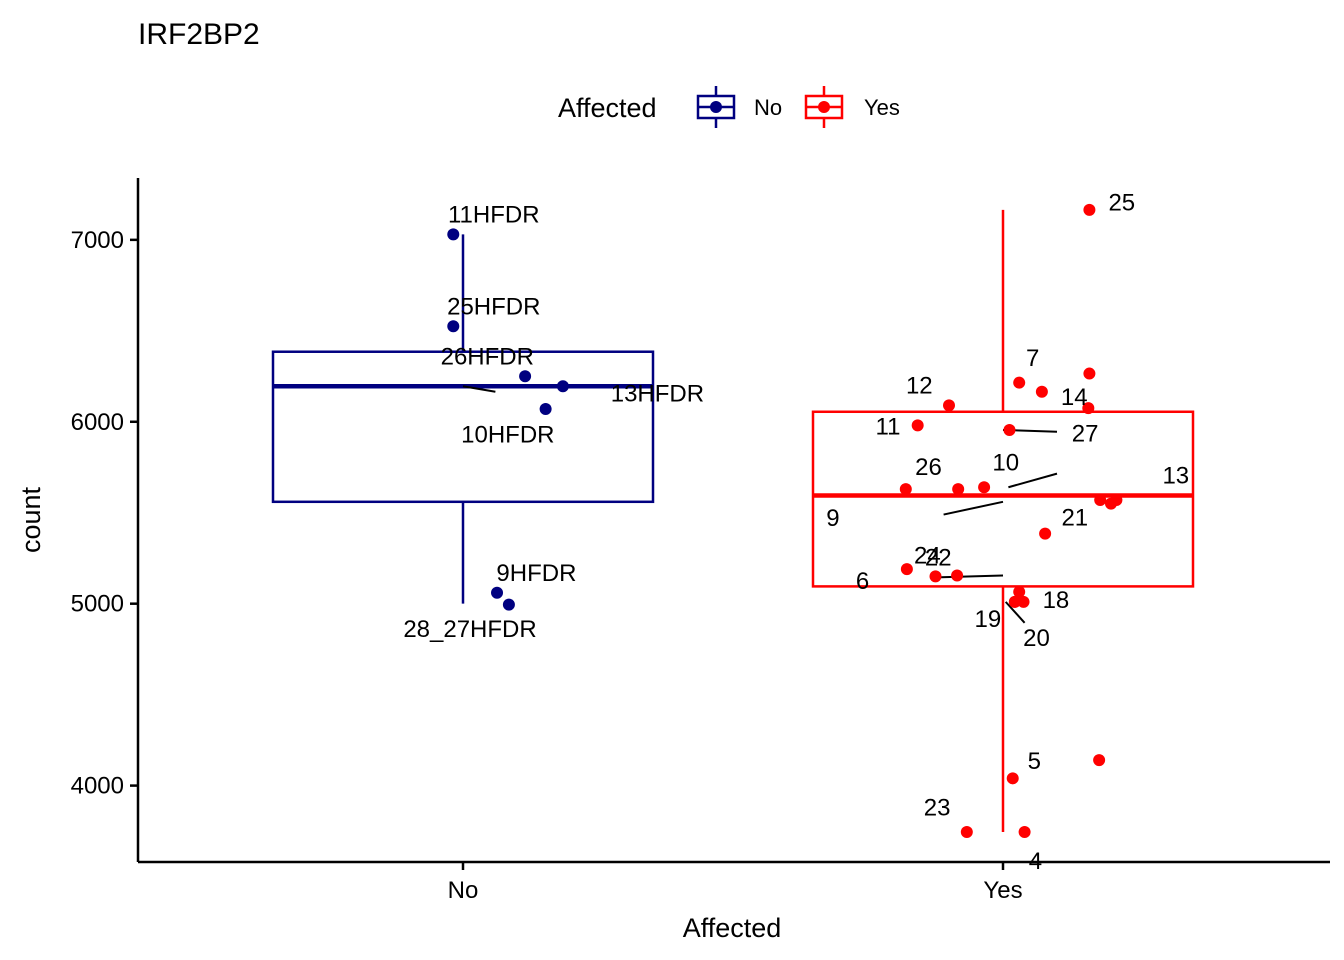 This screenshot has width=1344, height=960. What do you see at coordinates (1056, 600) in the screenshot?
I see `point-label: 18` at bounding box center [1056, 600].